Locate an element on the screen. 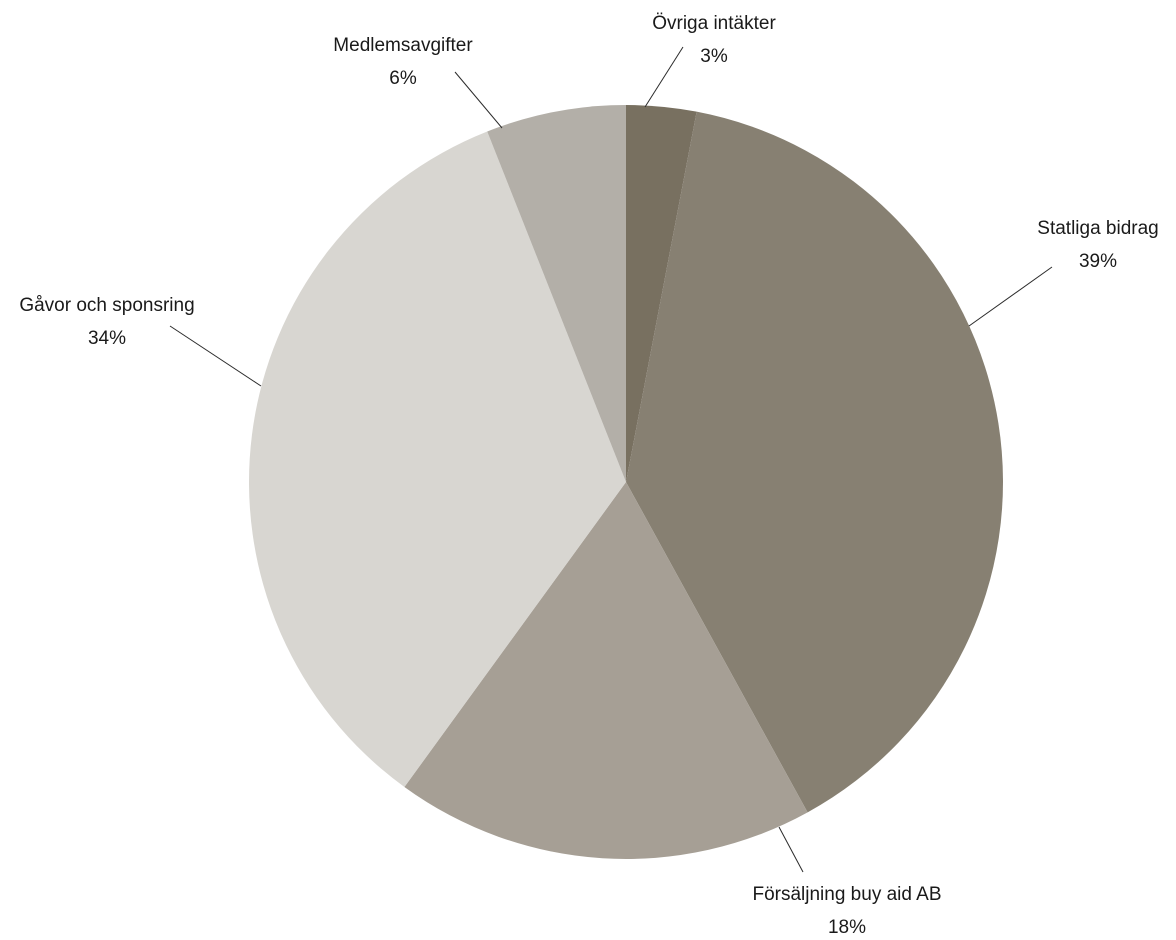 The height and width of the screenshot is (940, 1176). slice-name-label: Statliga bidrag is located at coordinates (1097, 228).